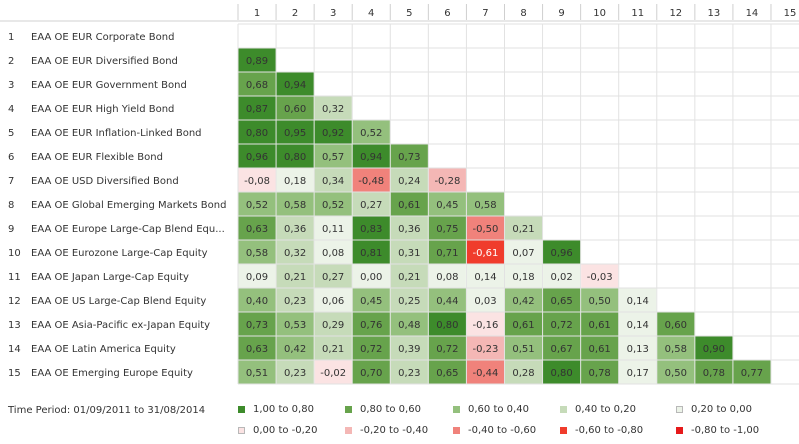  Describe the element at coordinates (752, 13) in the screenshot. I see `column-label: 14` at that location.